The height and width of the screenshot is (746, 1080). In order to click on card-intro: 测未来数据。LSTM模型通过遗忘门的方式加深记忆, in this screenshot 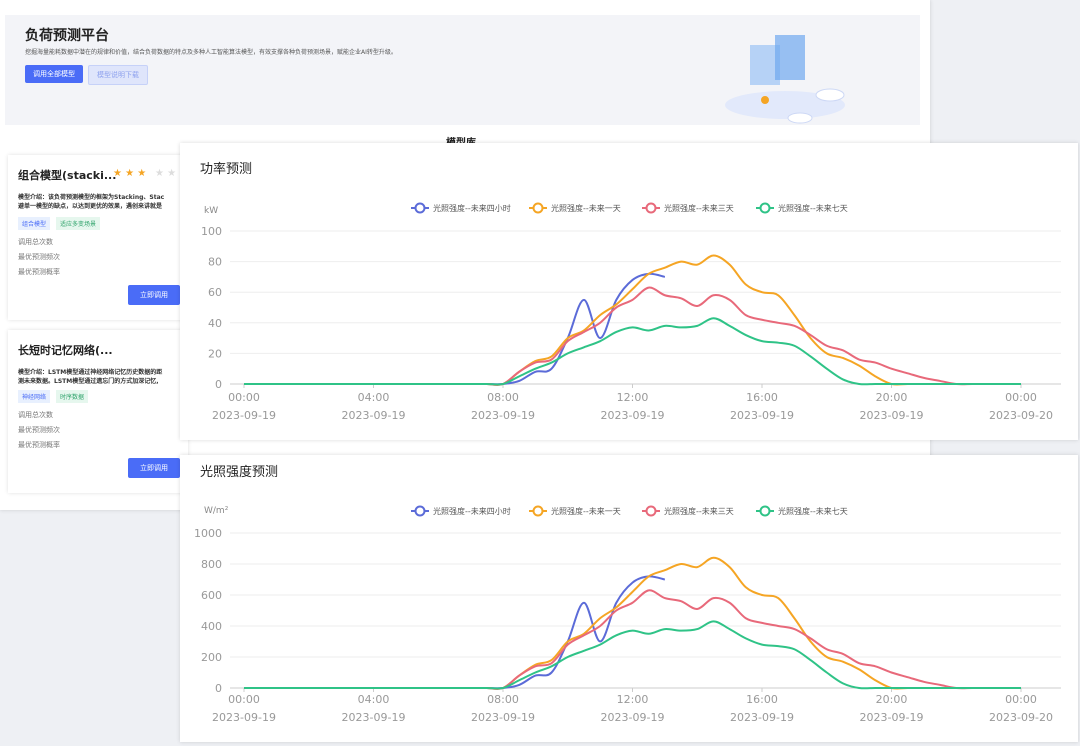, I will do `click(88, 381)`.